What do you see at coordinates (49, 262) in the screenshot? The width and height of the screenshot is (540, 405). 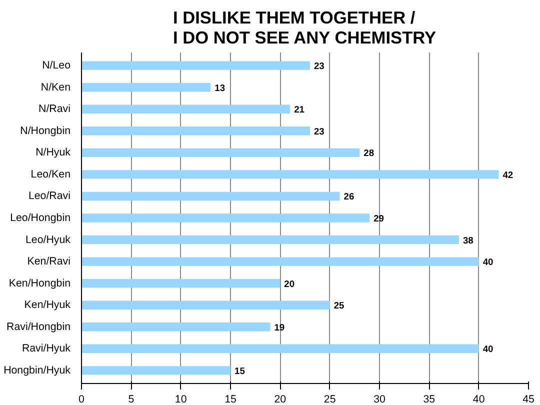 I see `y-tick-label: Ken/Ravi` at bounding box center [49, 262].